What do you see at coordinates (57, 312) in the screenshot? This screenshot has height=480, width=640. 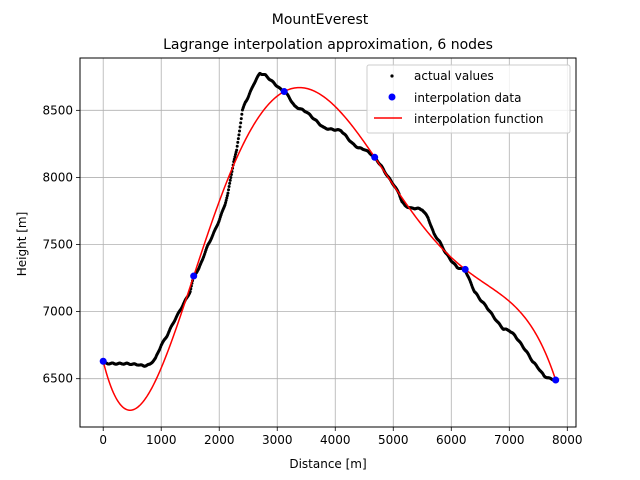 I see `y-tick-label: 7000` at bounding box center [57, 312].